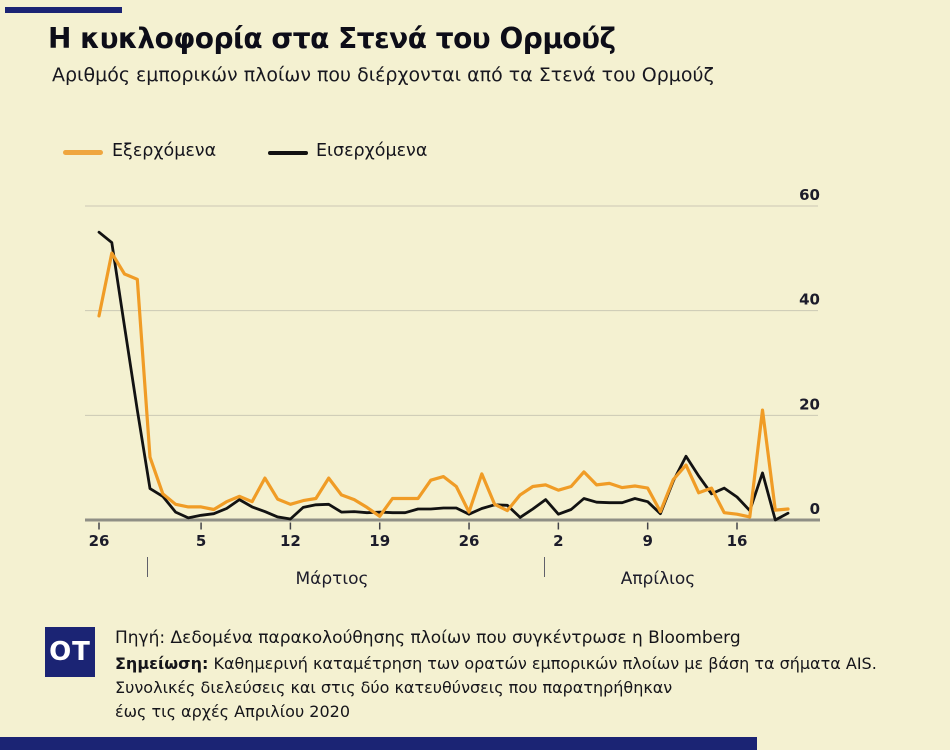 This screenshot has height=750, width=950. I want to click on x-tick-label: 16, so click(737, 541).